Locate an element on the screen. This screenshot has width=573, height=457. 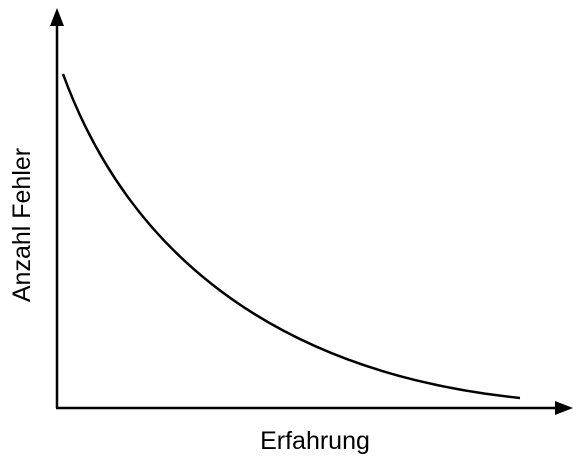
y-axis-arrow is located at coordinates (57, 17).